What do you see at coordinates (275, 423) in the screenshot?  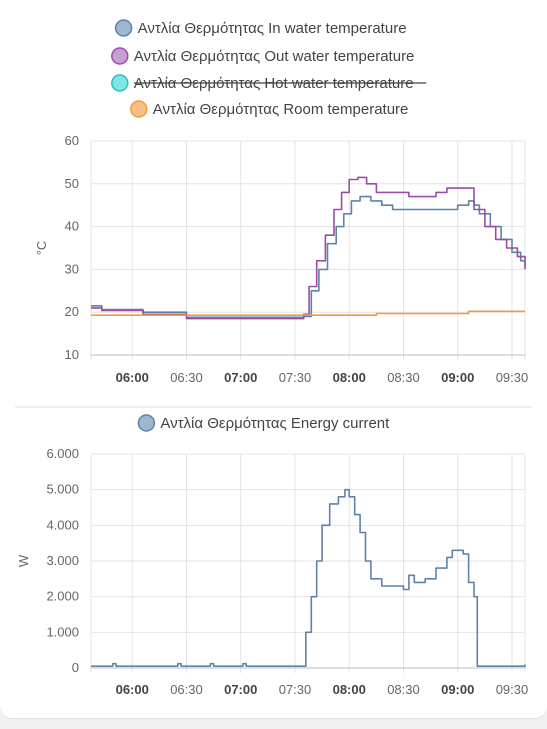 I see `legend-label: Αντλία Θερμότητας Energy current` at bounding box center [275, 423].